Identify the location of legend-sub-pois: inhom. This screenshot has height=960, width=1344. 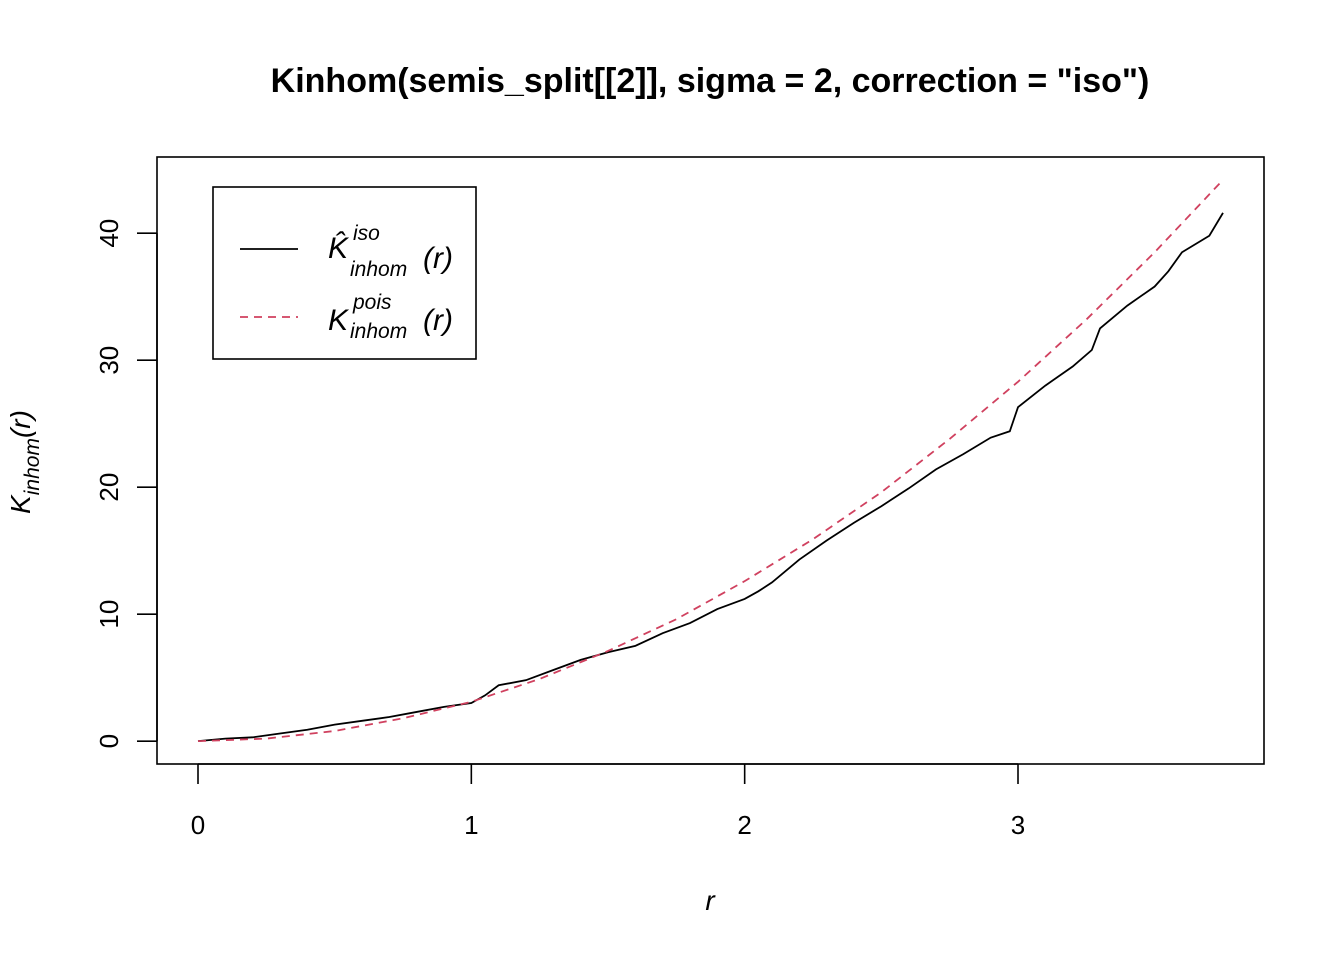
(378, 331).